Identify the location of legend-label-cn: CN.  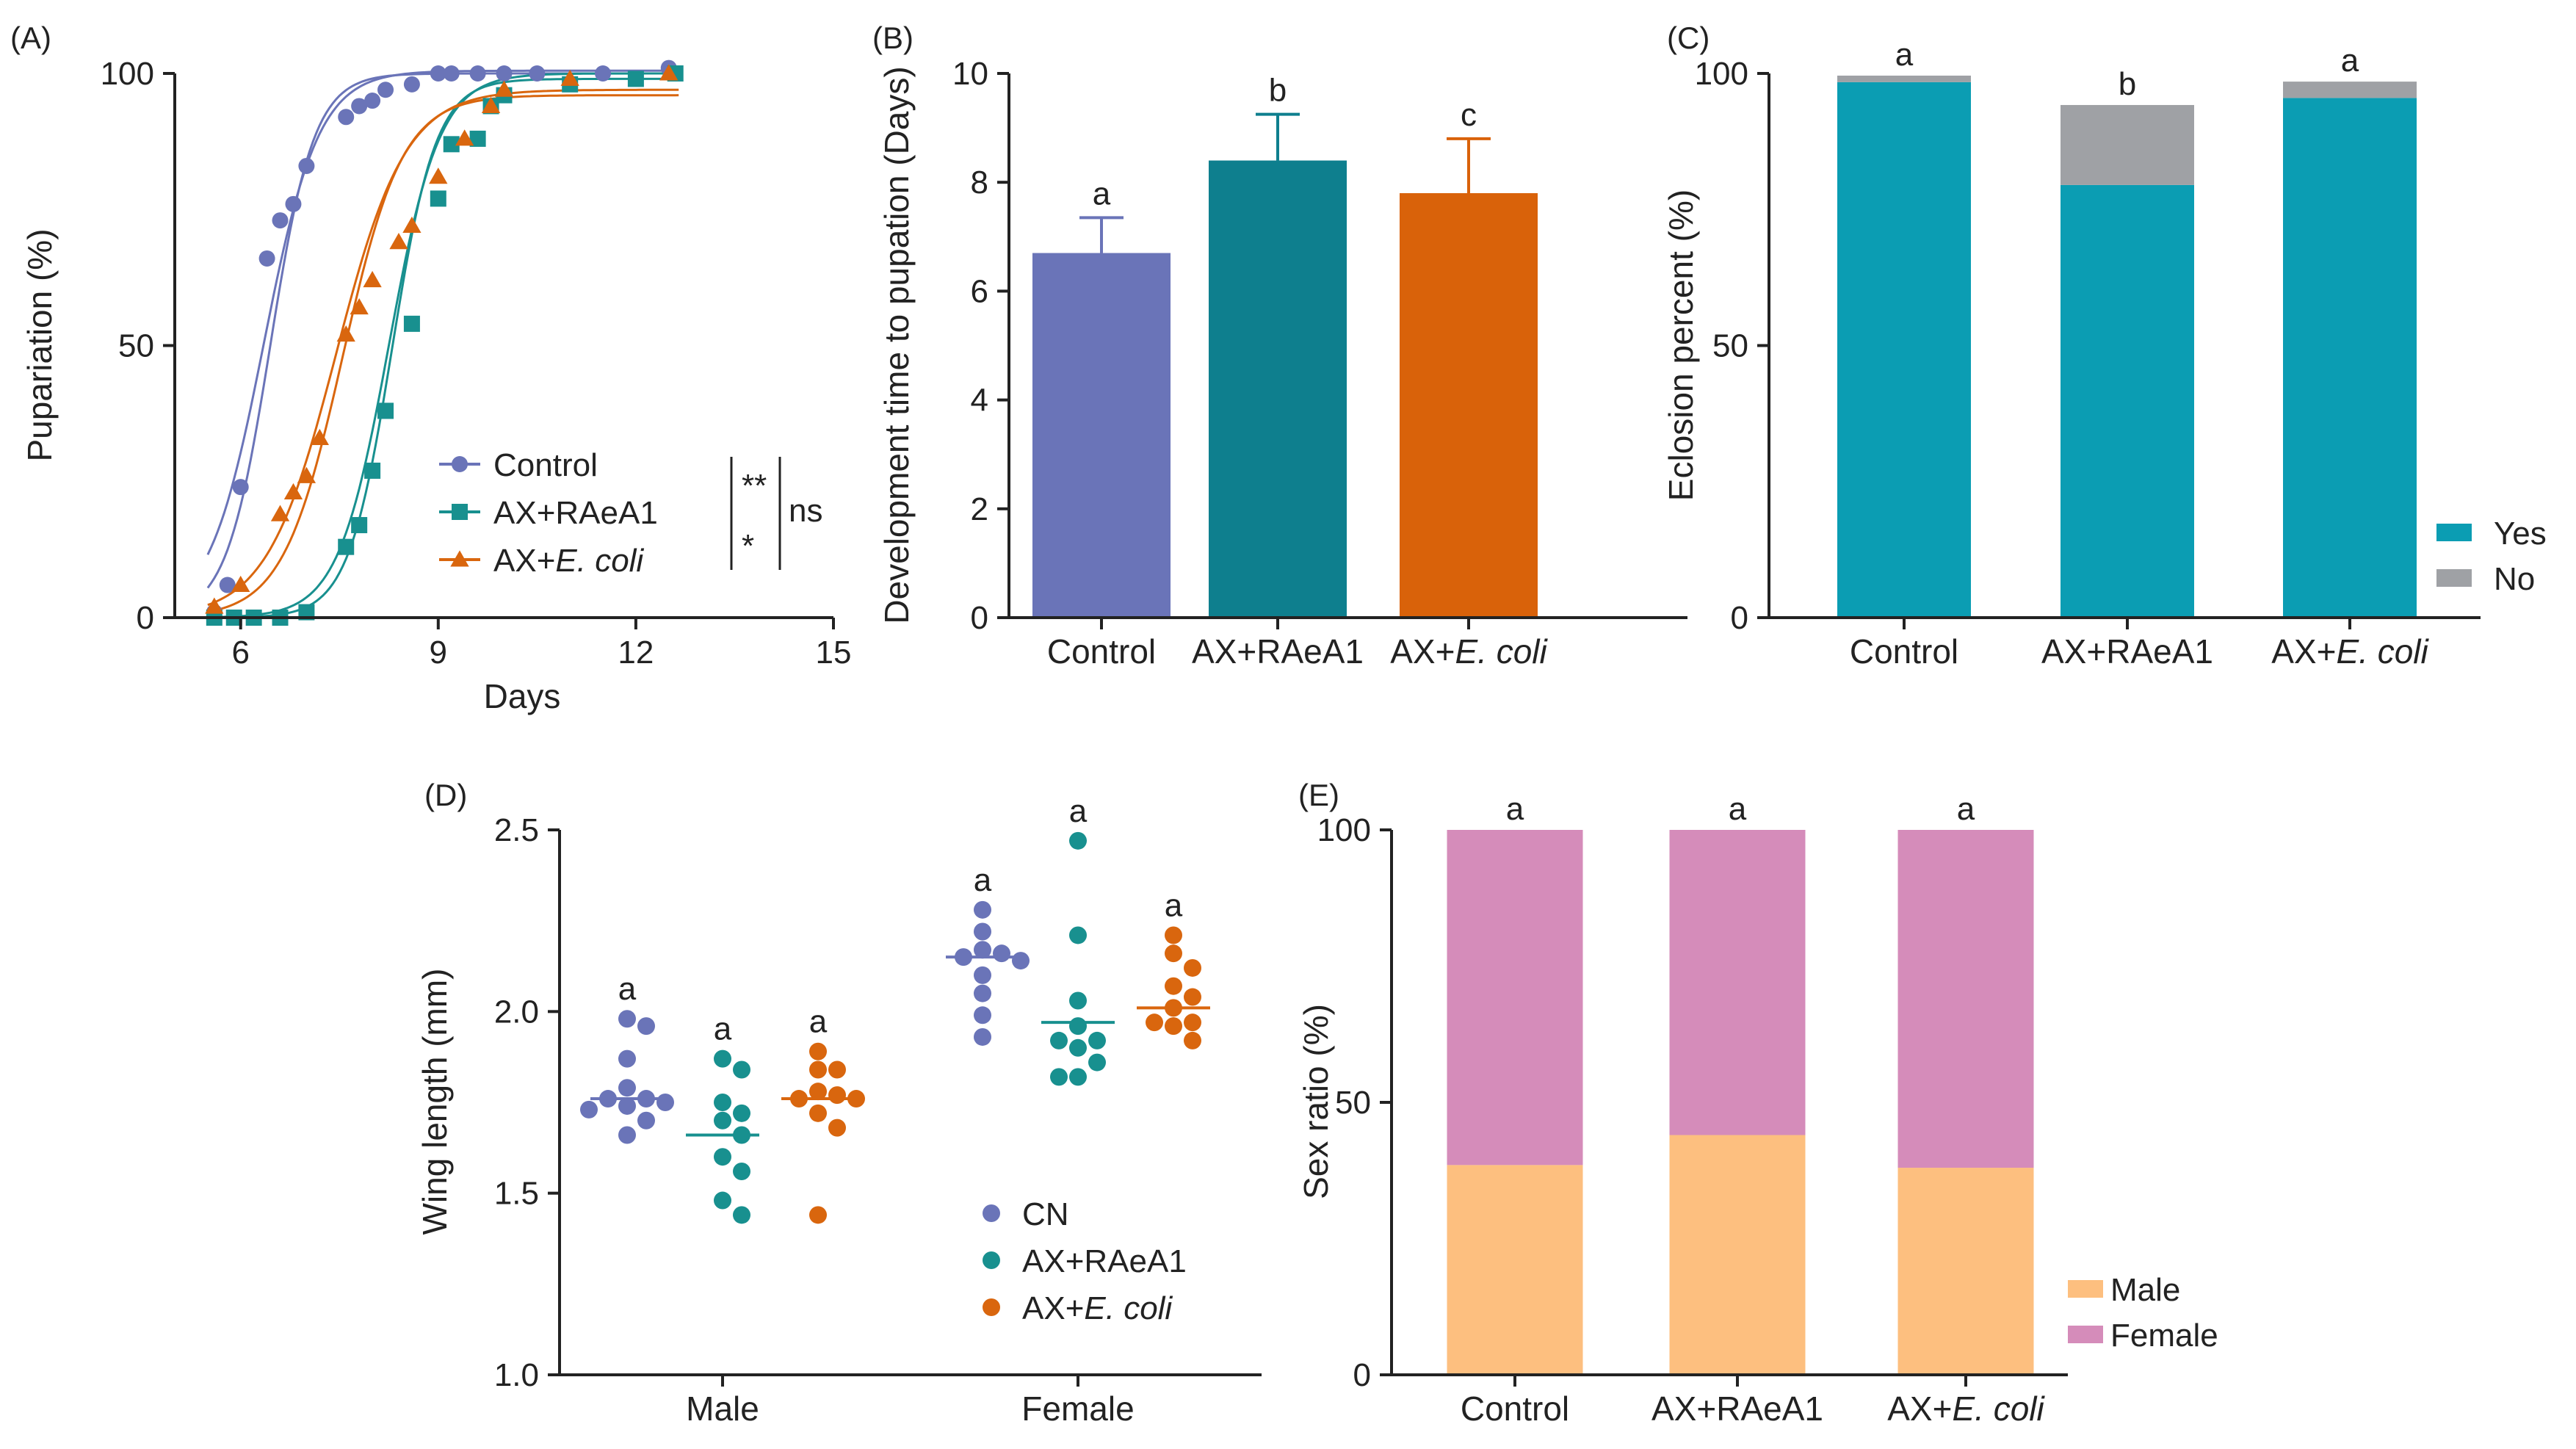
(1045, 1214).